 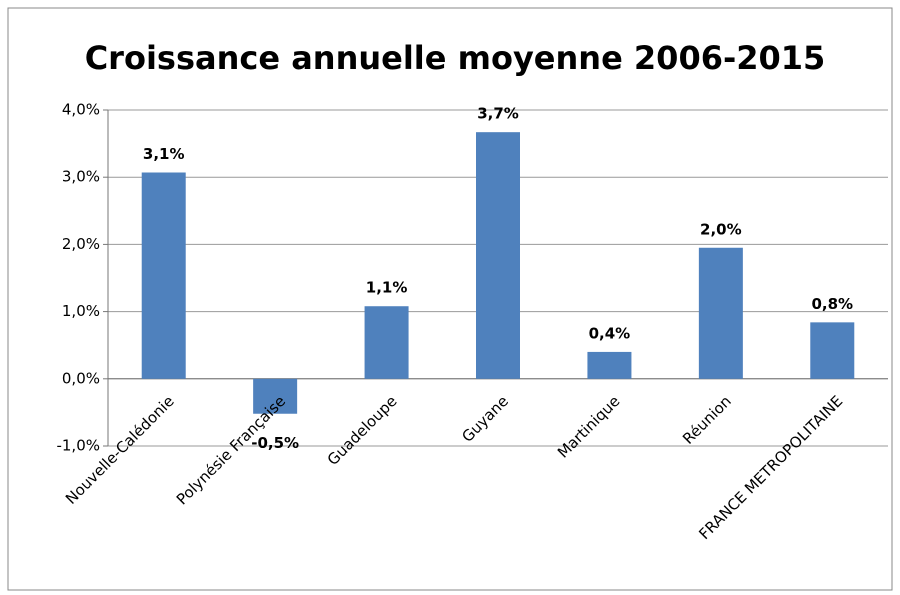 What do you see at coordinates (455, 58) in the screenshot?
I see `chart-title: Croissance annuelle moyenne 2006-2015` at bounding box center [455, 58].